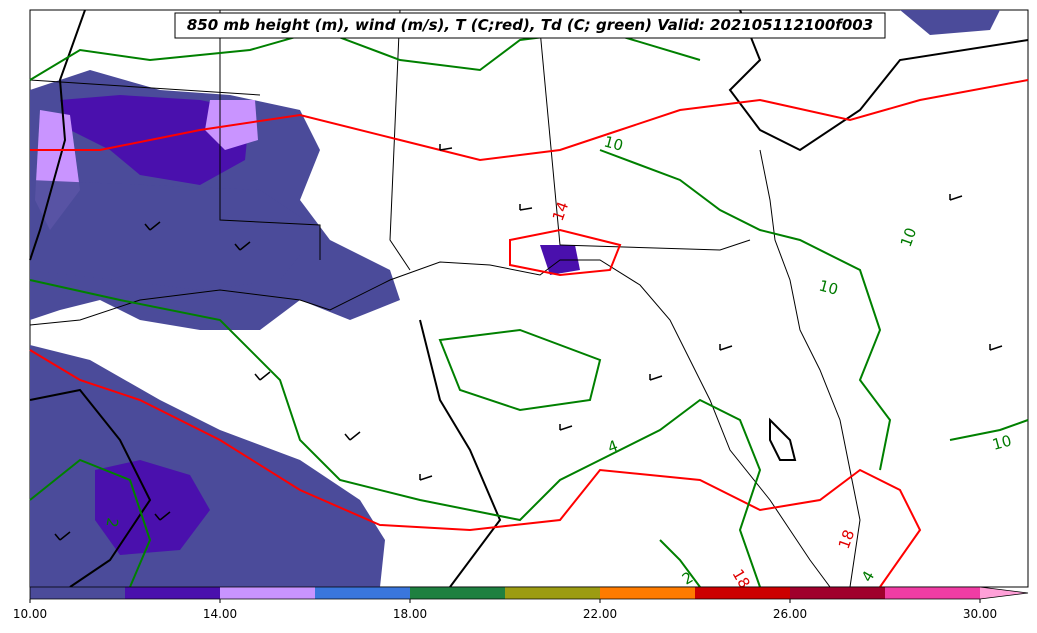 The width and height of the screenshot is (1037, 633). I want to click on colorbar-tick-label: 14.00, so click(220, 614).